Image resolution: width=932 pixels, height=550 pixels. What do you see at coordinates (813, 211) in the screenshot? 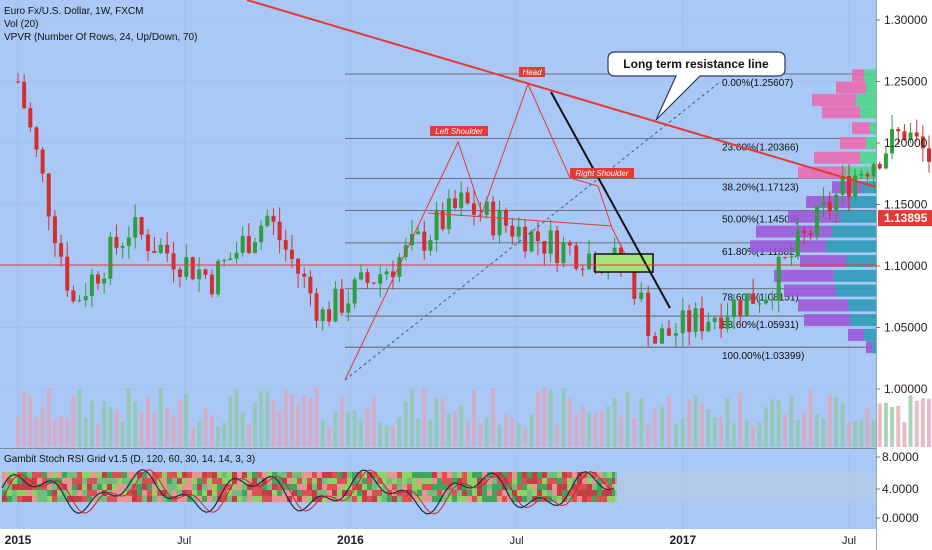
I see `volume-profile` at bounding box center [813, 211].